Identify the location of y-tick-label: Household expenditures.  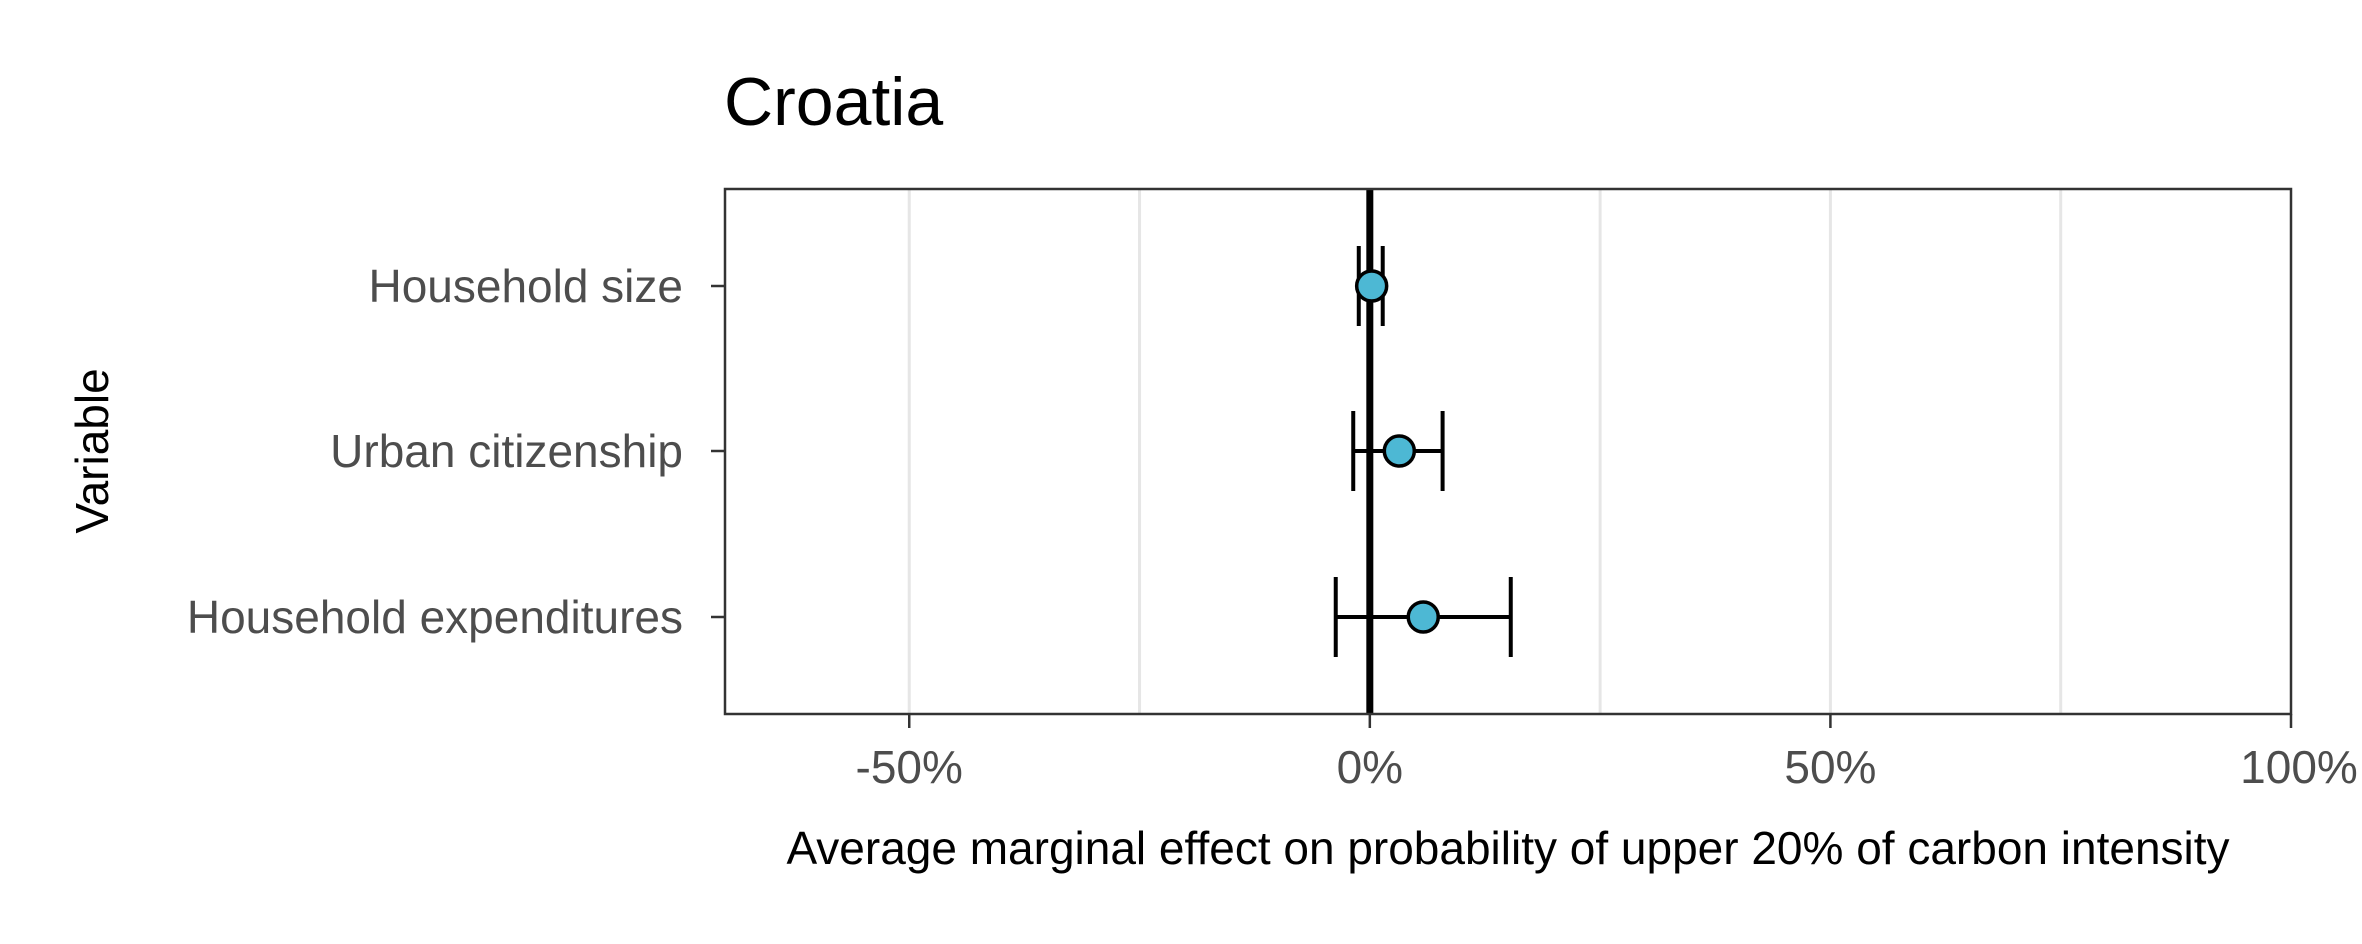
(435, 617).